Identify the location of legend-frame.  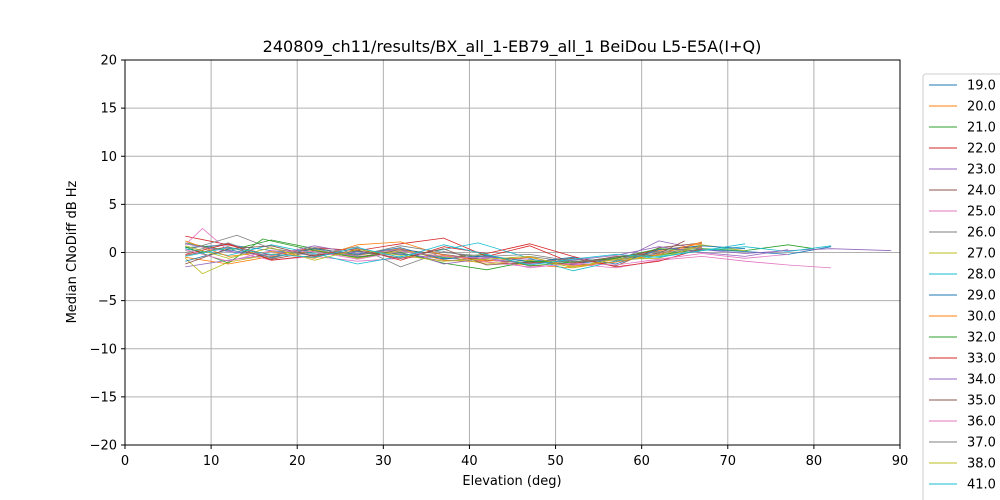
(961, 286).